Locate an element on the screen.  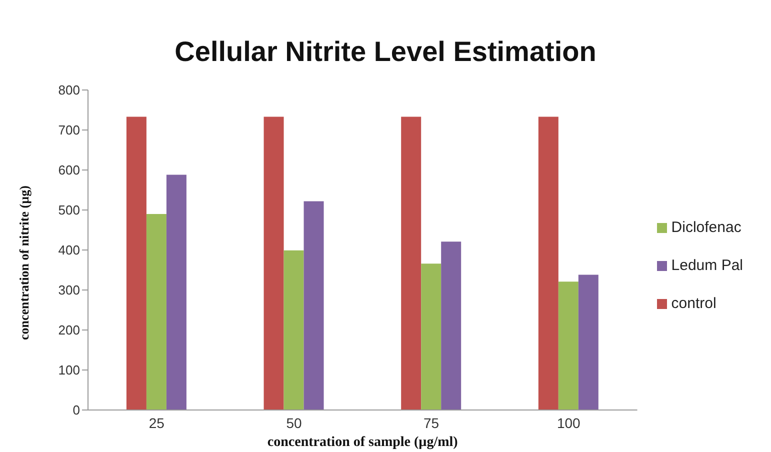
y-tick-label: 700 is located at coordinates (69, 130).